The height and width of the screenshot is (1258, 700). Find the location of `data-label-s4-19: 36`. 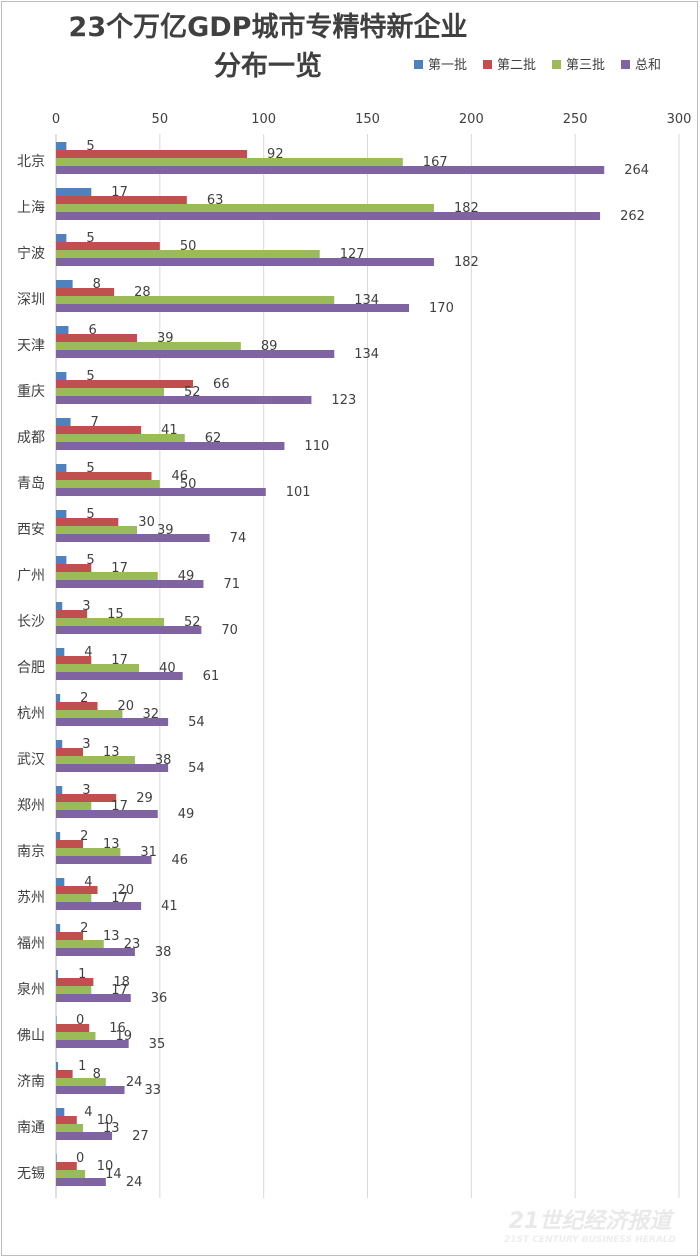

data-label-s4-19: 36 is located at coordinates (159, 998).